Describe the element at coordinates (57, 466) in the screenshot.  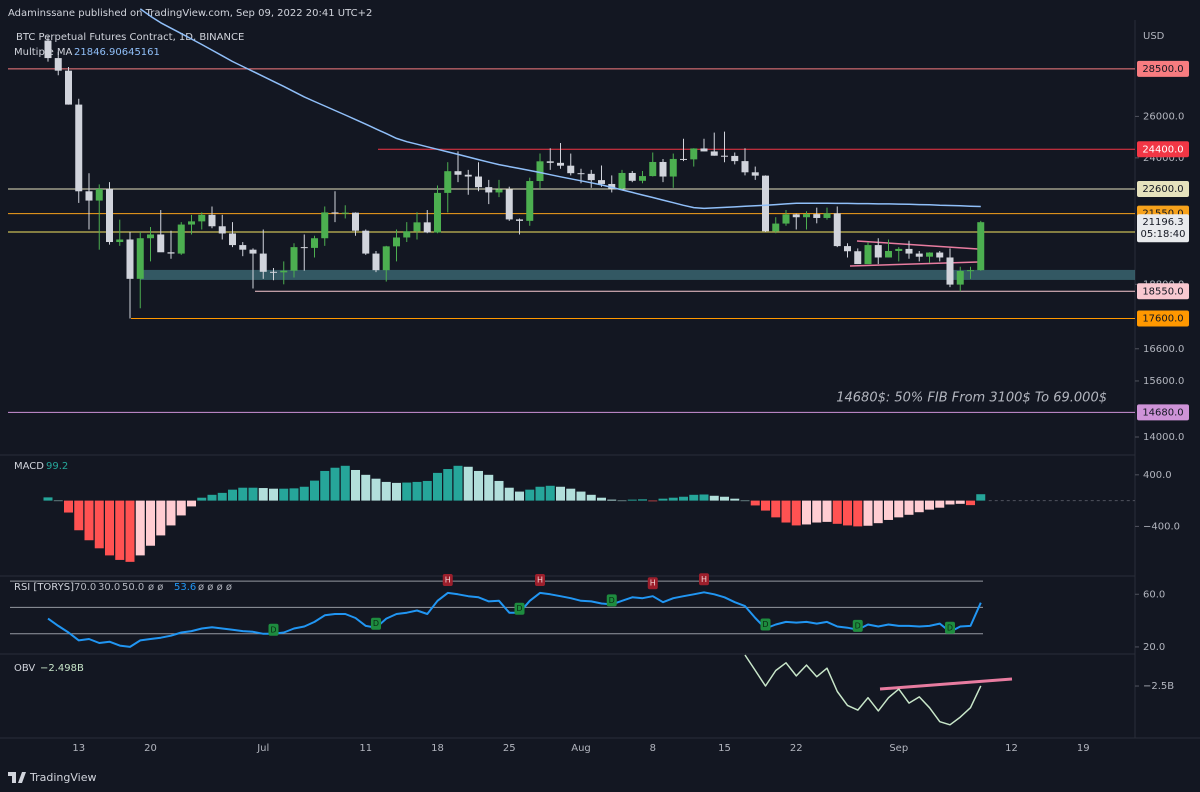
I see `macd-value: 99.2` at that location.